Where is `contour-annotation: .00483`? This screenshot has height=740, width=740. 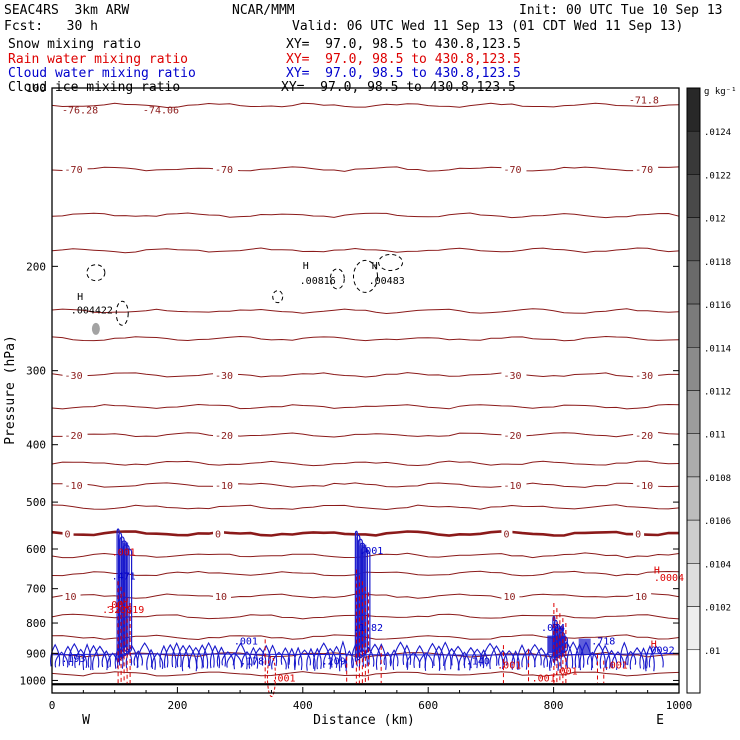 contour-annotation: .00483 is located at coordinates (387, 281).